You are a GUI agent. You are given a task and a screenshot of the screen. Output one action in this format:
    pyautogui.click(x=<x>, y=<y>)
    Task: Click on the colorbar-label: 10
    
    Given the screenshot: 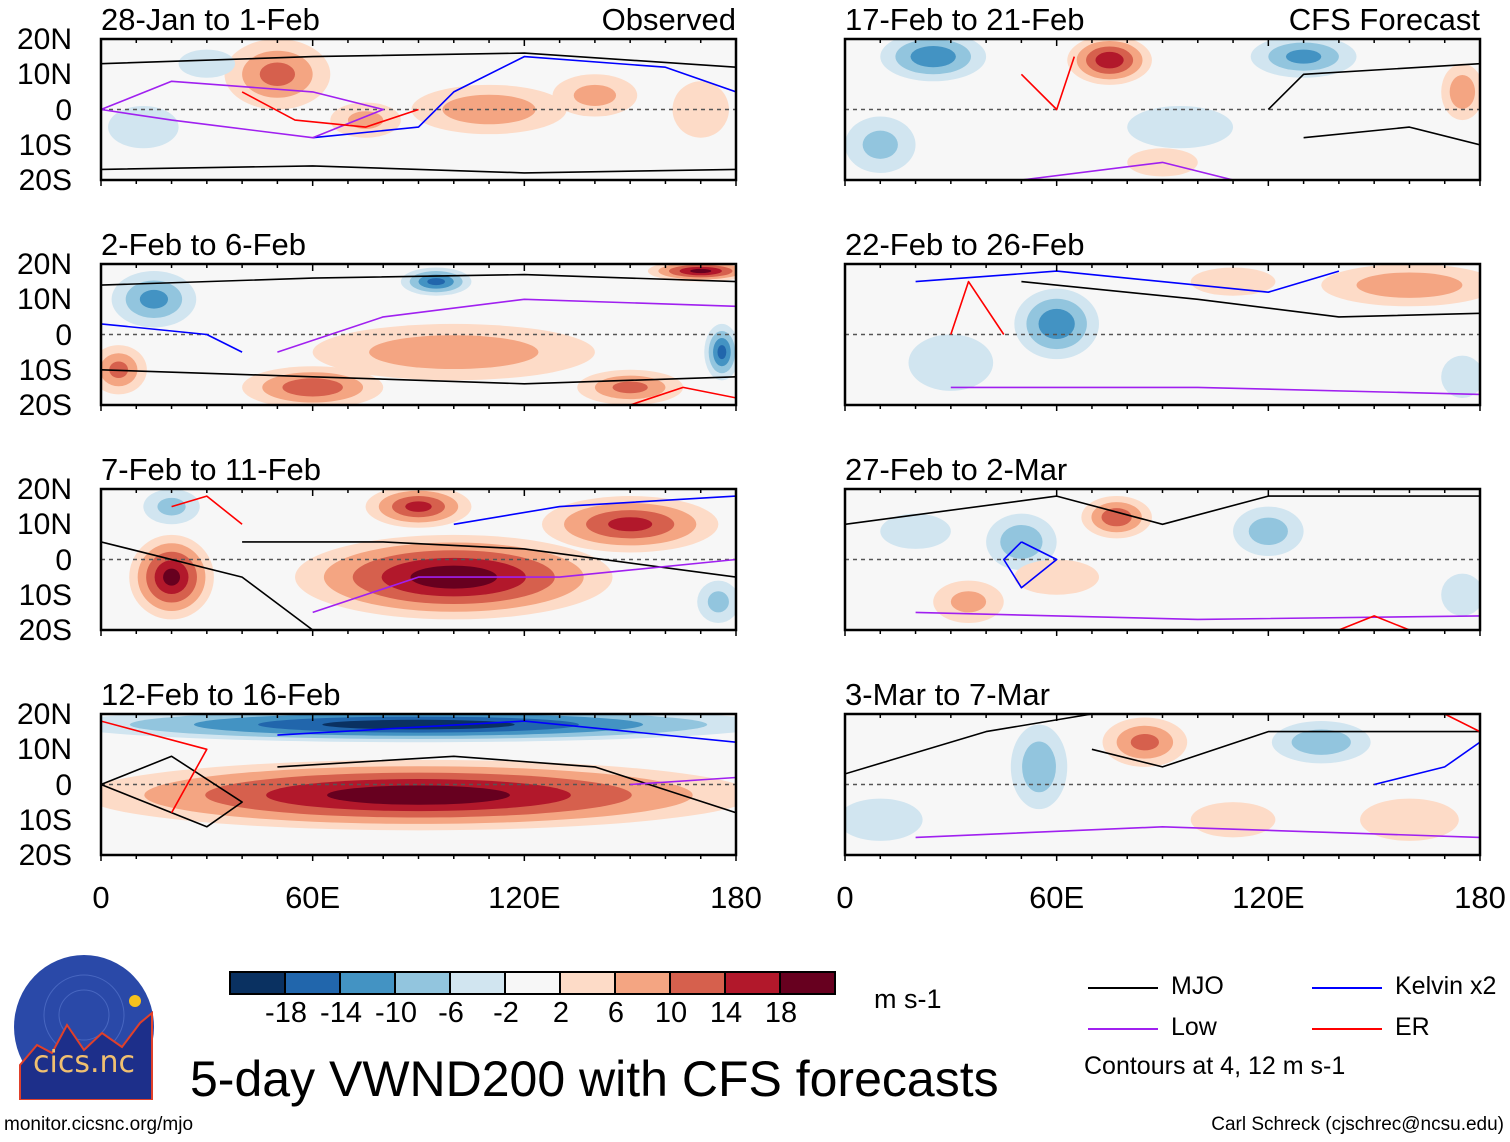 What is the action you would take?
    pyautogui.click(x=671, y=1013)
    